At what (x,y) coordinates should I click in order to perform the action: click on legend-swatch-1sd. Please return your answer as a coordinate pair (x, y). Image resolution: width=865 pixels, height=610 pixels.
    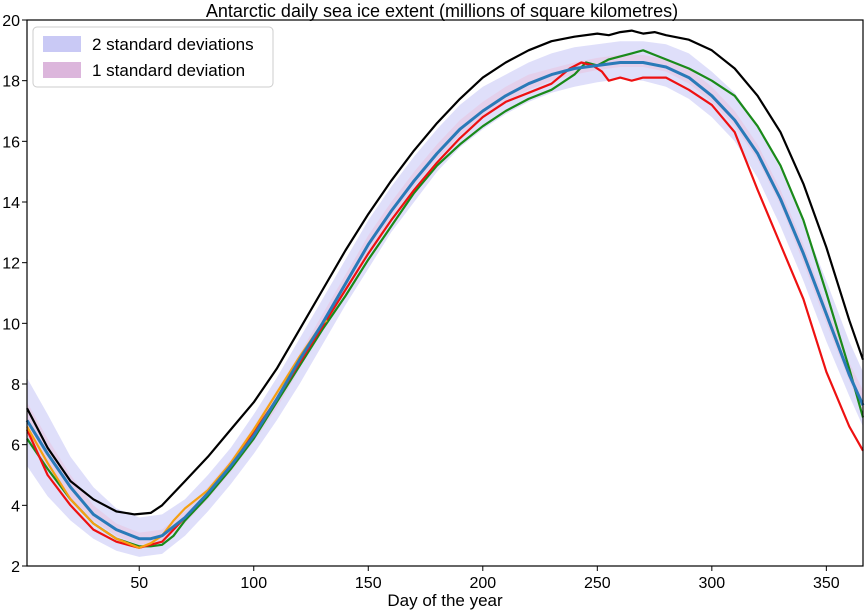
    Looking at the image, I should click on (62, 70).